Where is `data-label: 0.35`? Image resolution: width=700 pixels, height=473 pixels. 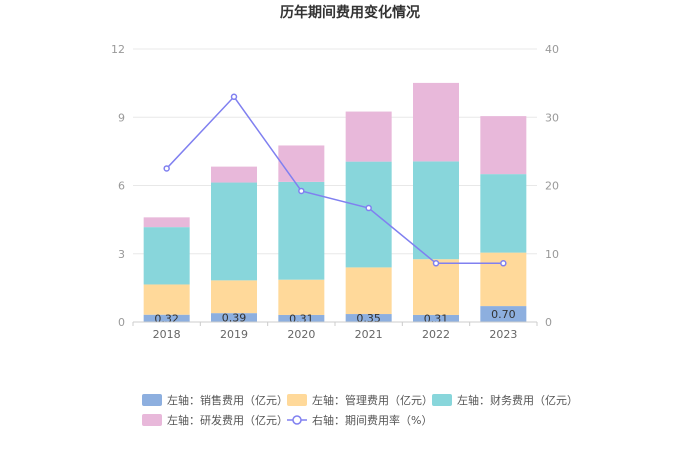 data-label: 0.35 is located at coordinates (368, 318).